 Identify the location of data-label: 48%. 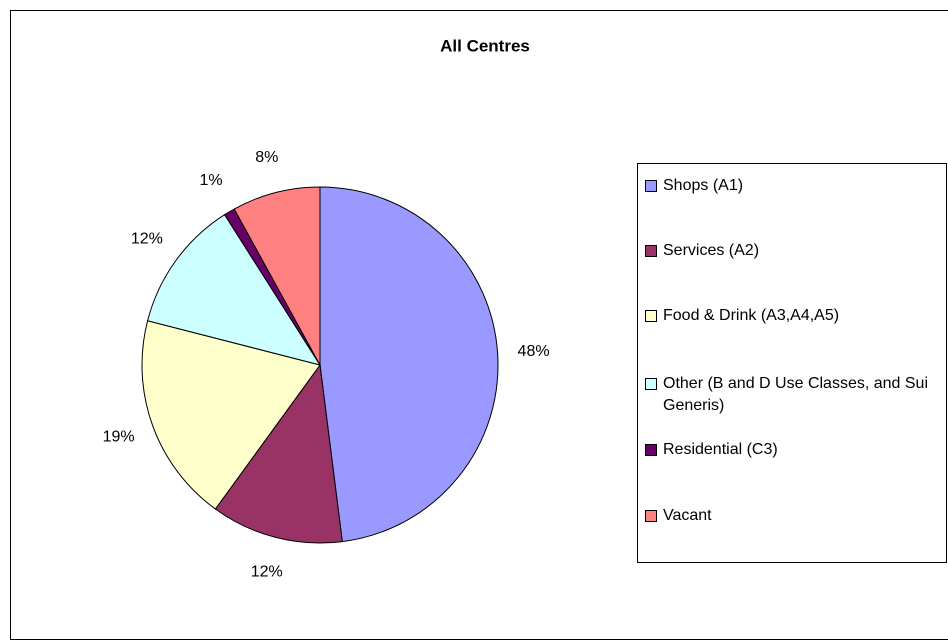
(534, 351).